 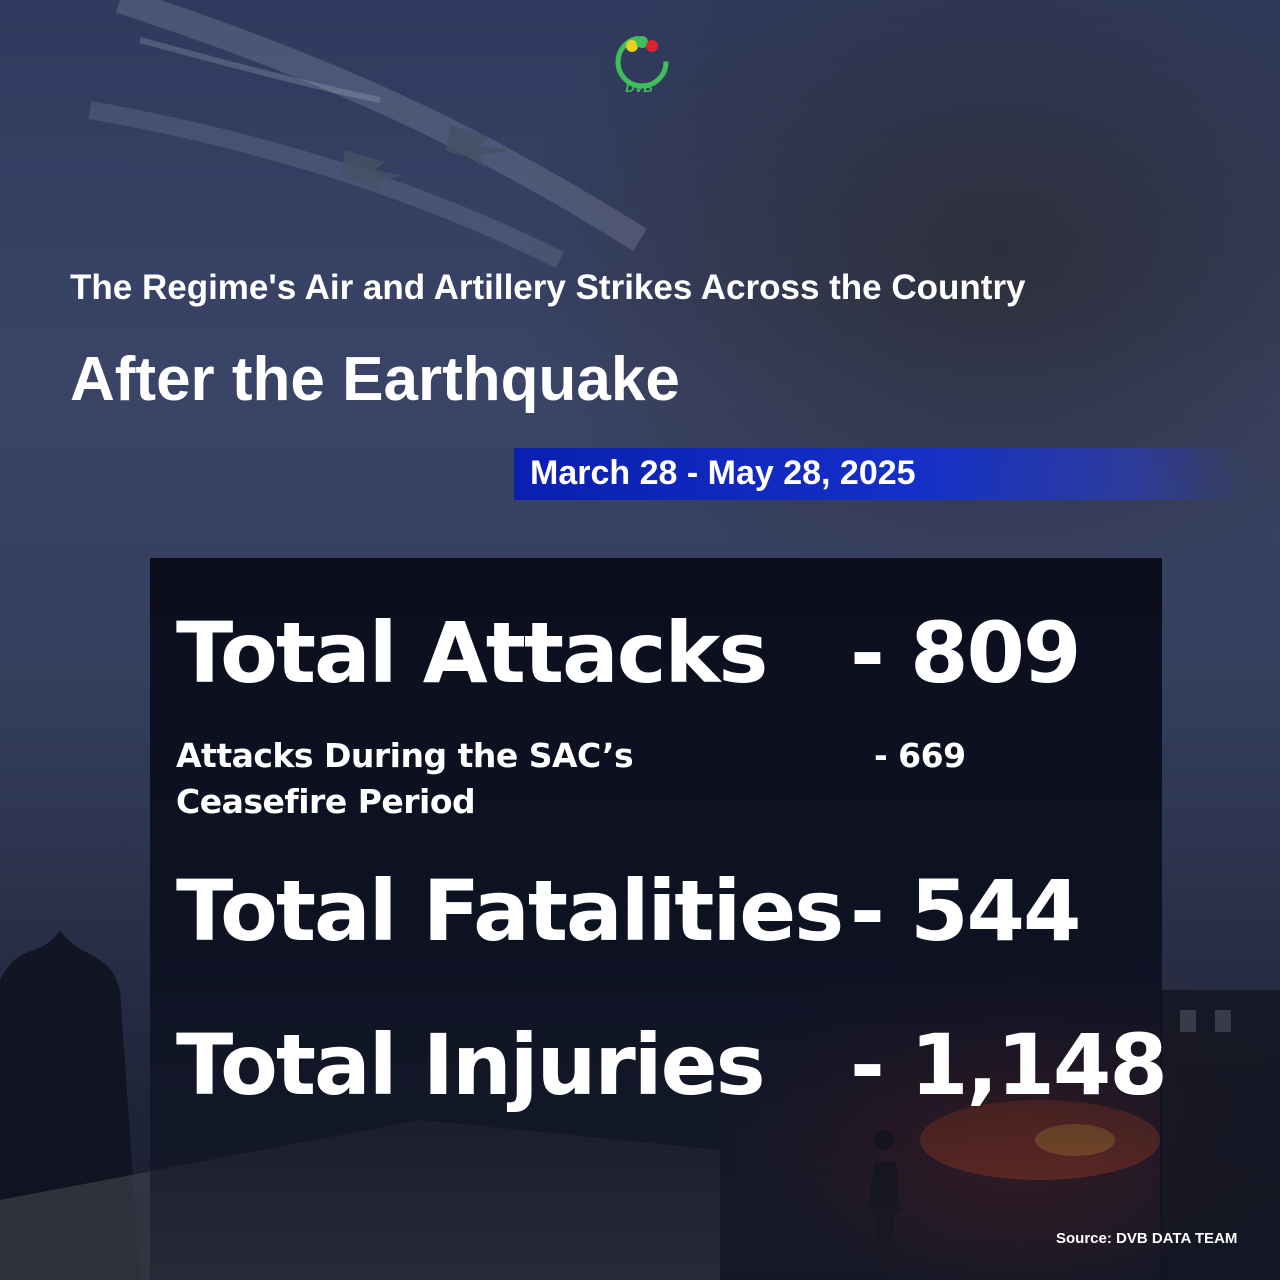 I want to click on dvb-logo, so click(x=642, y=62).